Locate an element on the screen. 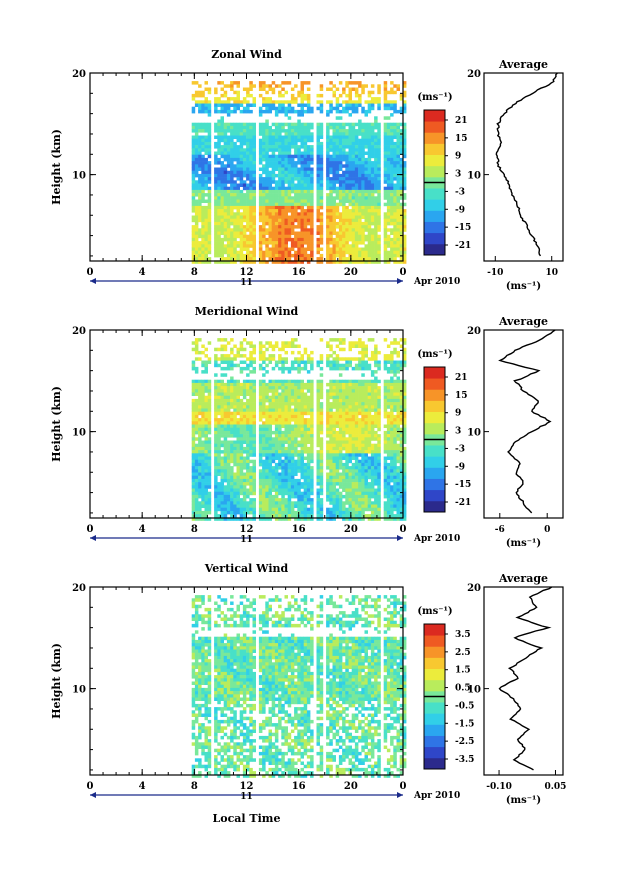 Image resolution: width=621 pixels, height=873 pixels. colorbar-tick-label: 2.5 is located at coordinates (463, 653).